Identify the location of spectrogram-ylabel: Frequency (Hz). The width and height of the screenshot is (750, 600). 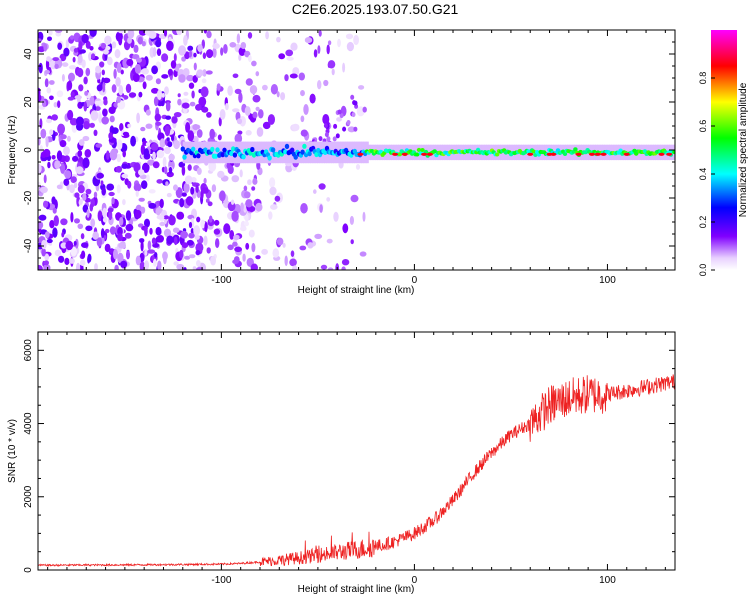
(12, 150).